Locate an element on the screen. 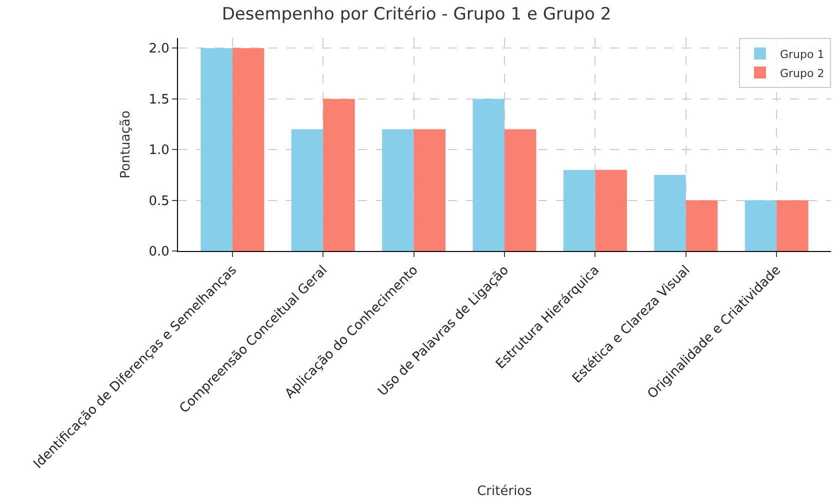  x-axis-title: Critérios is located at coordinates (504, 491).